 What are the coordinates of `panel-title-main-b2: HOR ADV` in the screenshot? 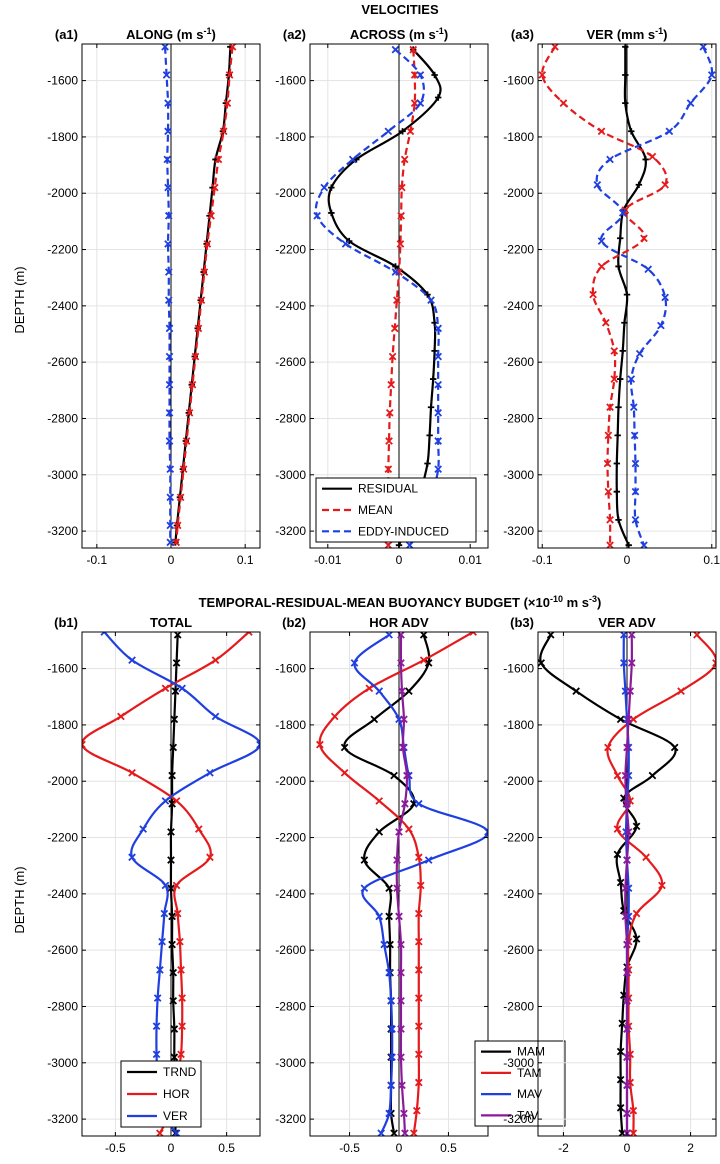 It's located at (399, 622).